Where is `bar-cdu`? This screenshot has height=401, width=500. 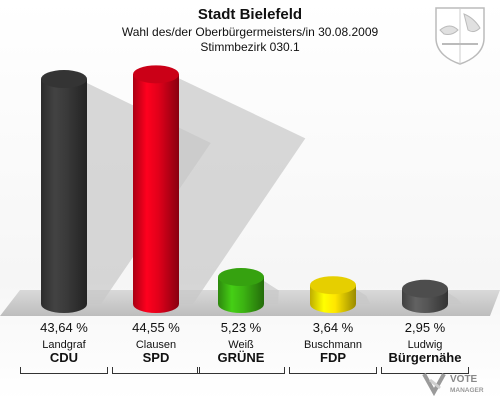
bar-cdu is located at coordinates (64, 191).